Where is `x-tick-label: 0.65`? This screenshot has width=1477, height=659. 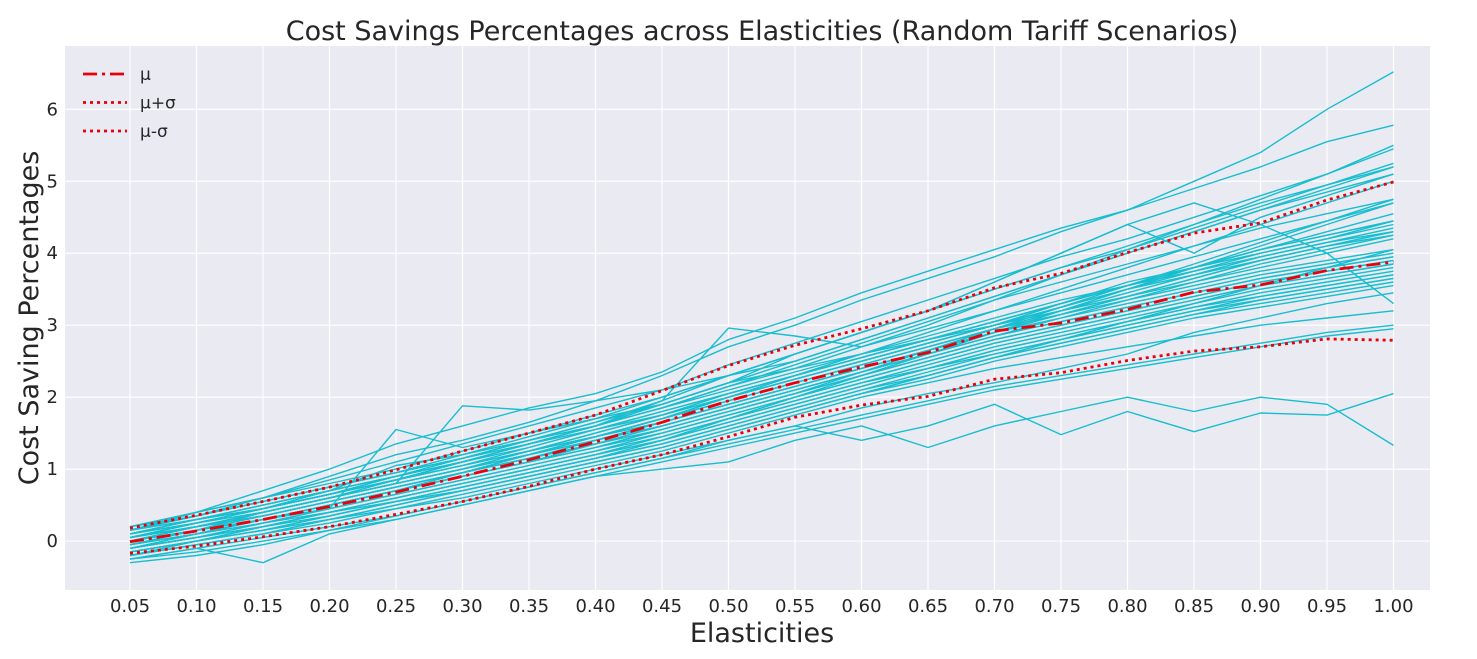
x-tick-label: 0.65 is located at coordinates (928, 606).